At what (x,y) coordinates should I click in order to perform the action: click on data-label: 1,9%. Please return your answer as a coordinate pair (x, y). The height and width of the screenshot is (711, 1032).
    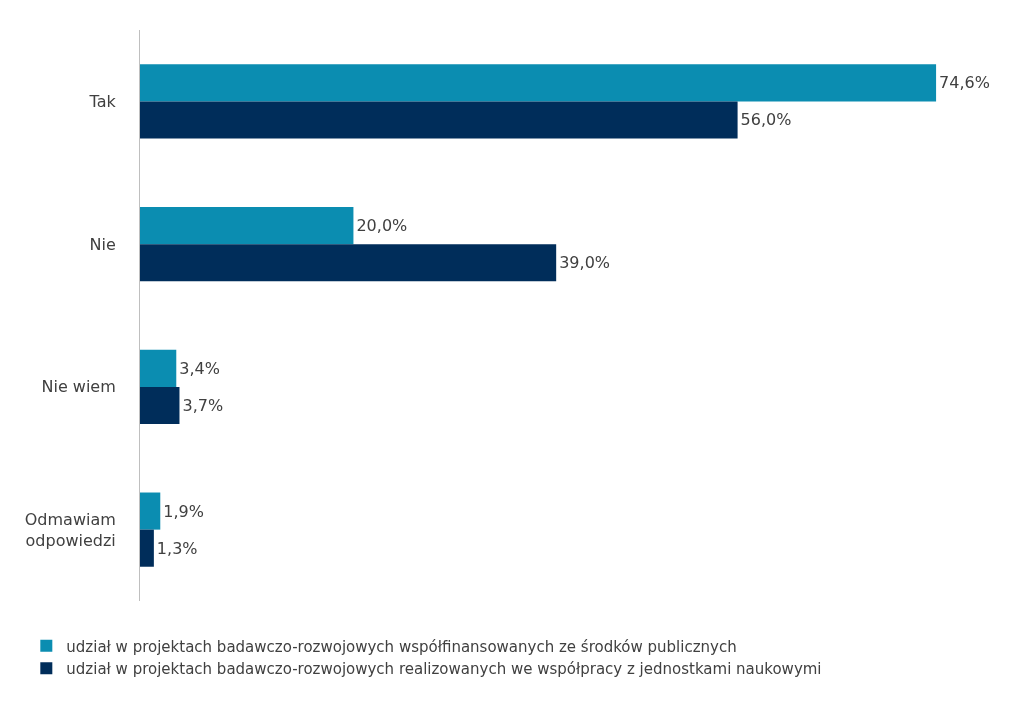
    Looking at the image, I should click on (183, 511).